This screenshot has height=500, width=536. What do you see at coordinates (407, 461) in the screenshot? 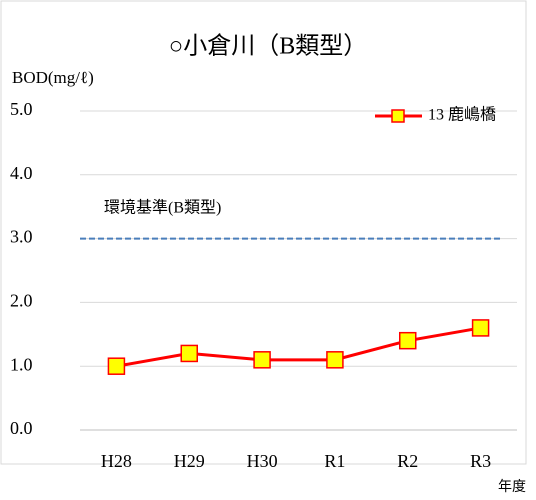
I see `x-tick-label: R2` at bounding box center [407, 461].